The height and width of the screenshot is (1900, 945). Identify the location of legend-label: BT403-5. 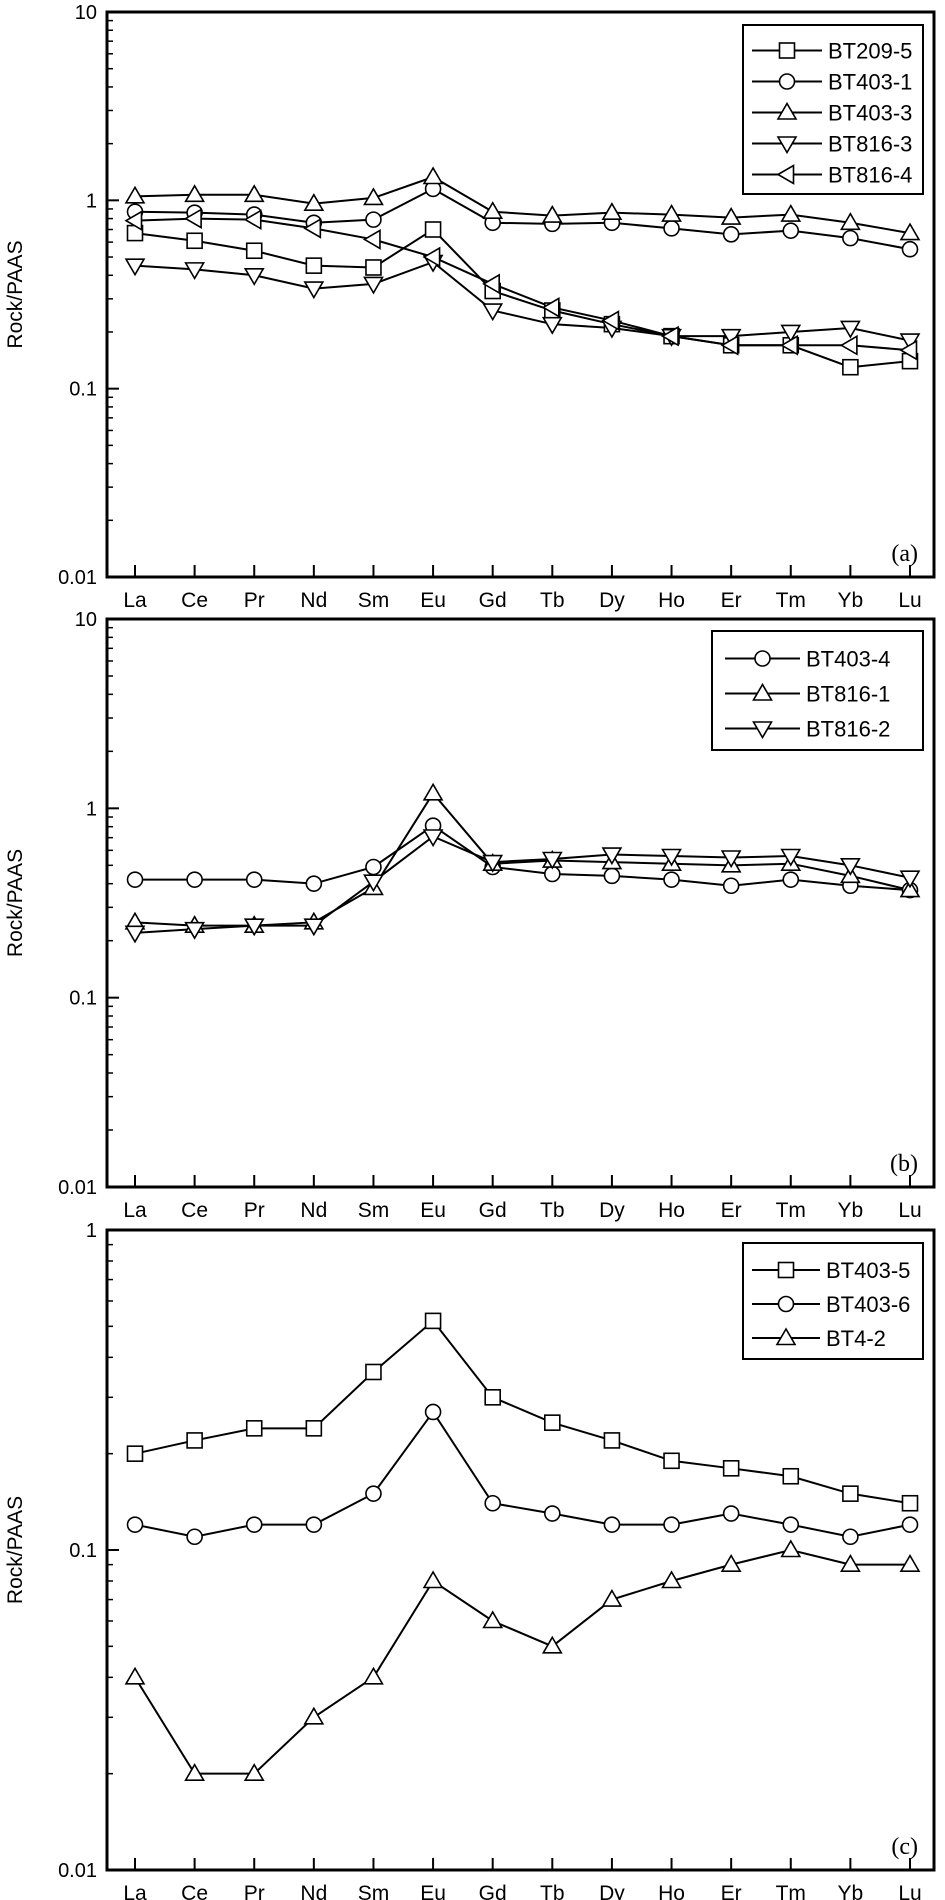
(868, 1270).